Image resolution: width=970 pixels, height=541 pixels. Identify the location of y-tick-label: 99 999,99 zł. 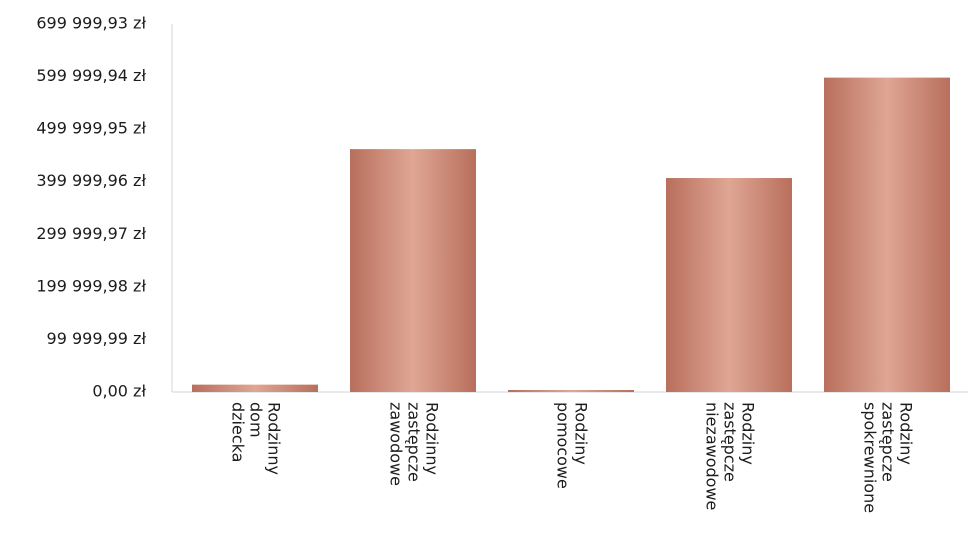
(97, 338).